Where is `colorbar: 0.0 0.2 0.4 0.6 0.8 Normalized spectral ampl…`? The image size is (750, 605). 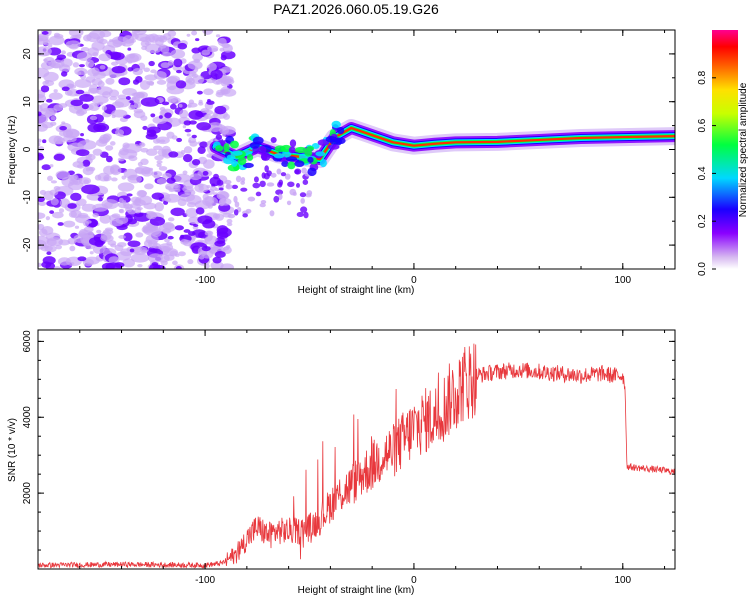 colorbar: 0.0 0.2 0.4 0.6 0.8 Normalized spectral ampl… is located at coordinates (723, 153).